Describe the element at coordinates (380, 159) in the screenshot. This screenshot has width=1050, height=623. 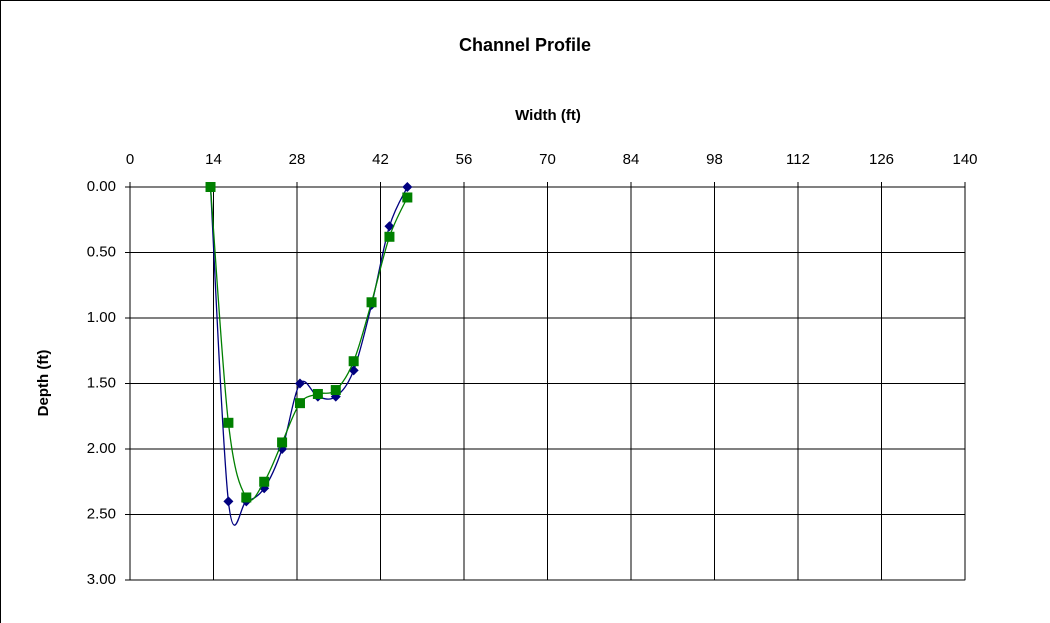
I see `x-tick-label: 42` at that location.